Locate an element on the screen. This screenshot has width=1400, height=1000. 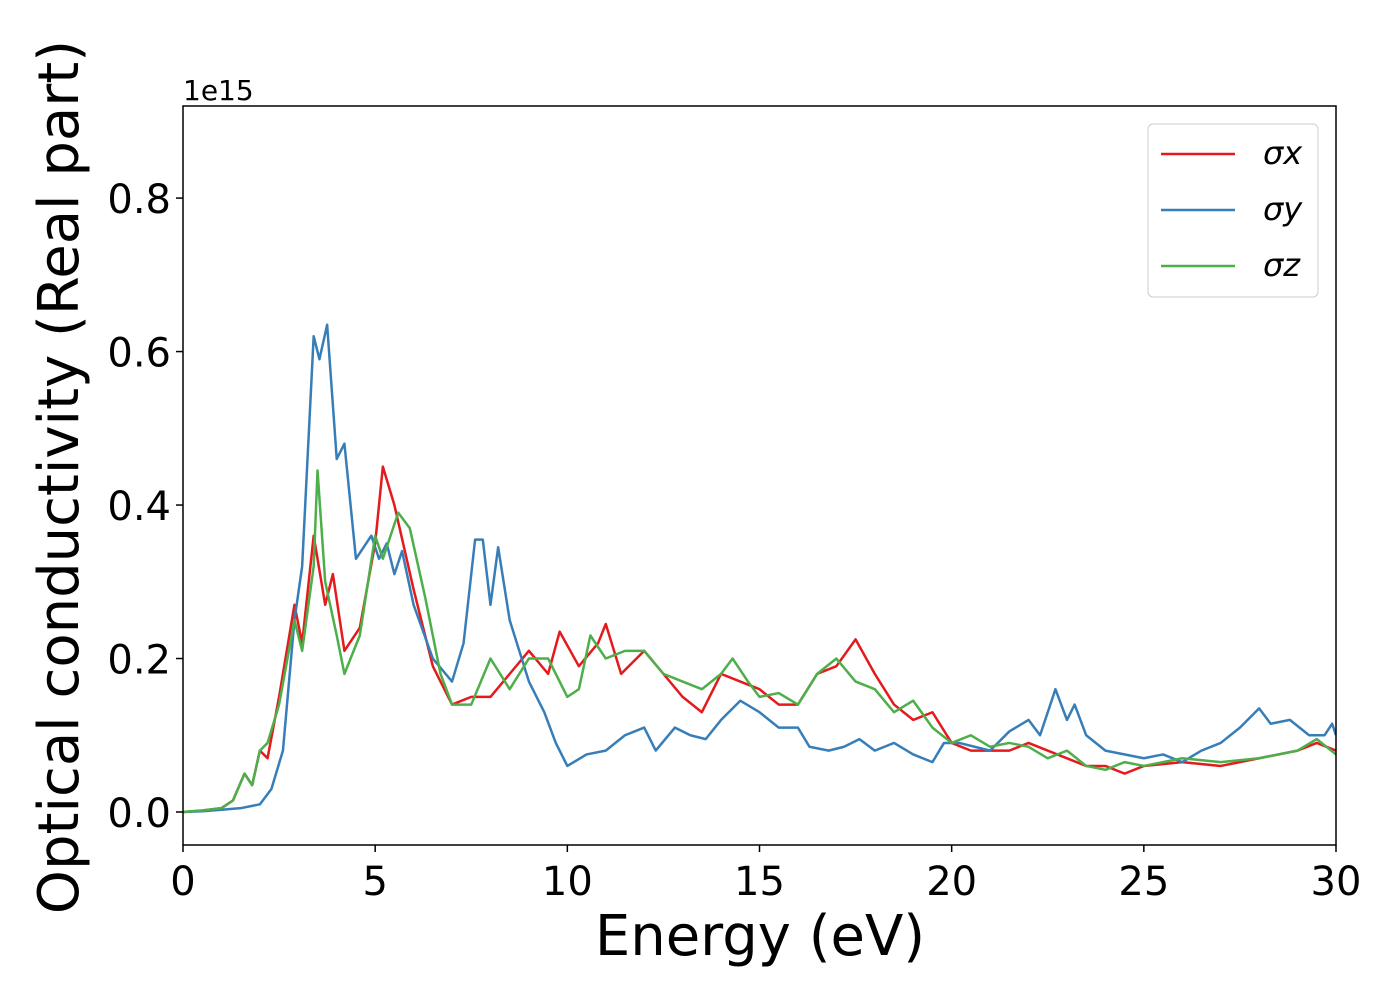
x-tick-label: 5 is located at coordinates (374, 882).